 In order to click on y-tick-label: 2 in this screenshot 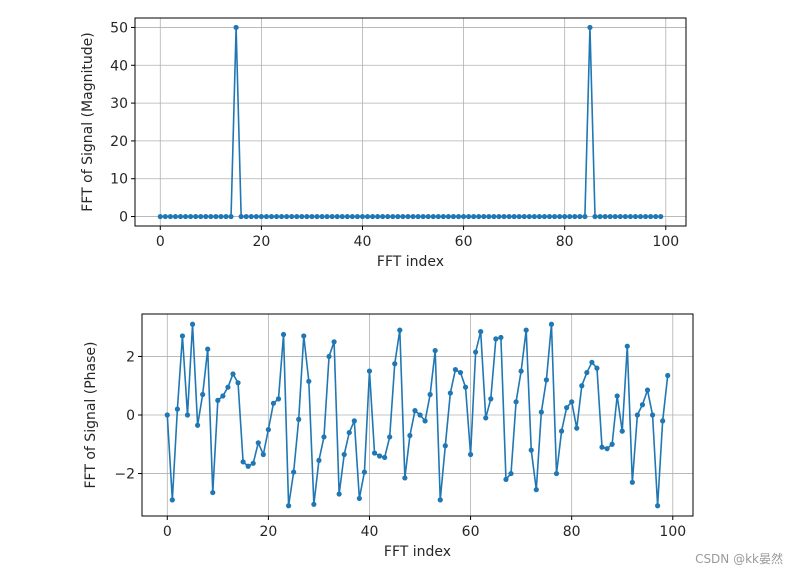, I will do `click(130, 357)`.